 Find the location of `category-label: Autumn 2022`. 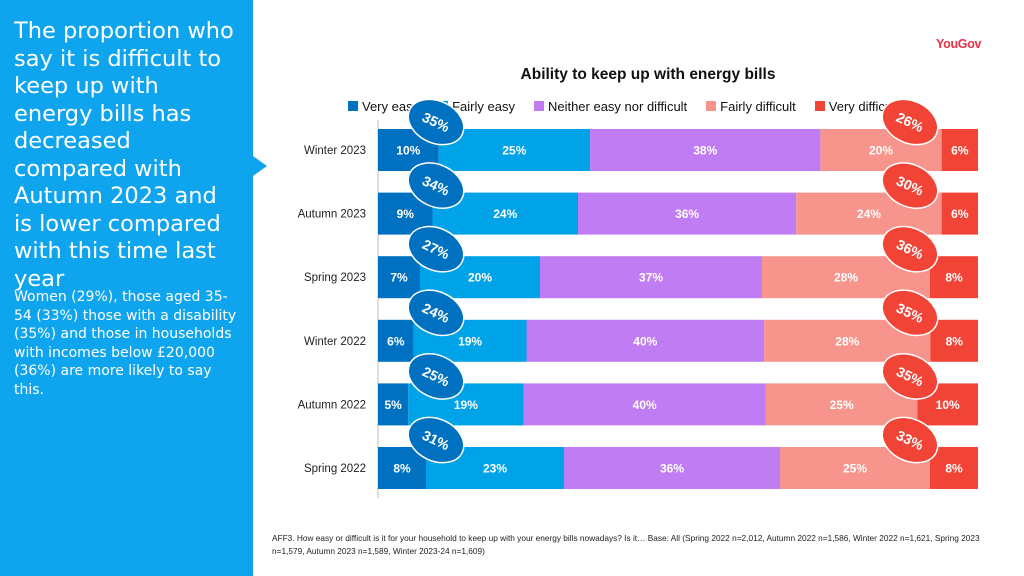

category-label: Autumn 2022 is located at coordinates (332, 405).